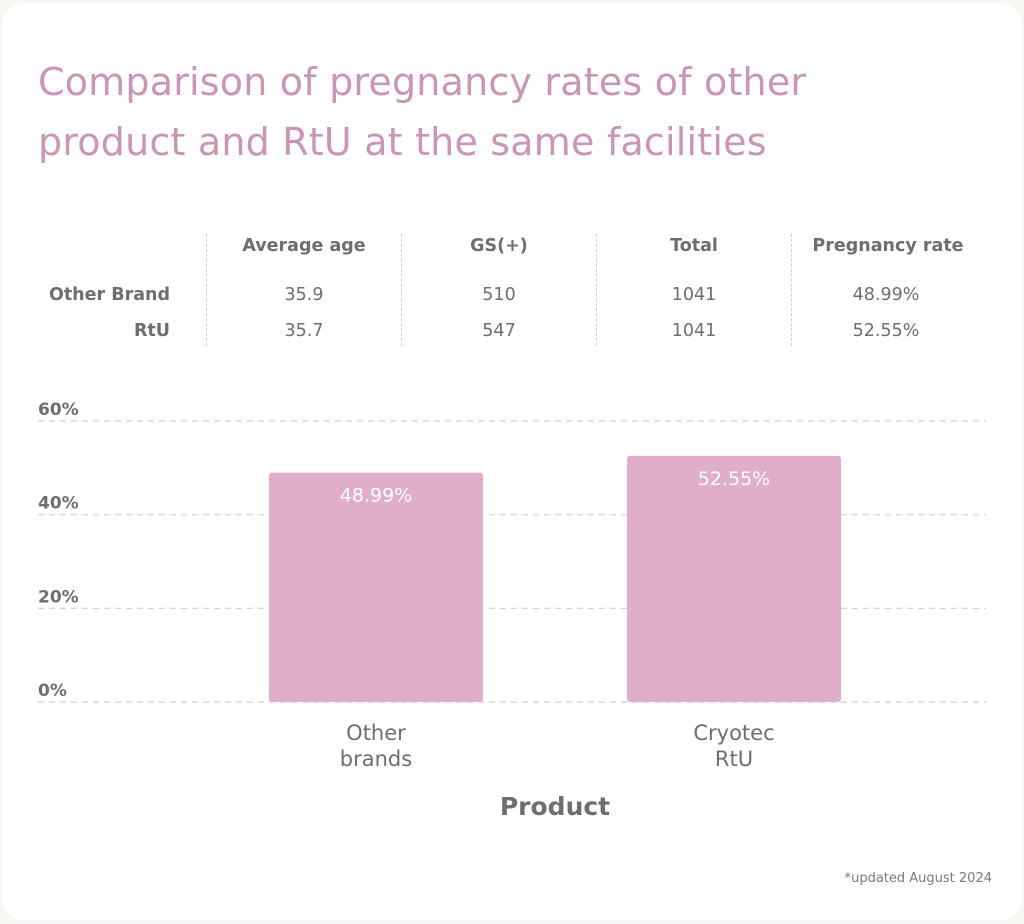  Describe the element at coordinates (733, 733) in the screenshot. I see `x-category-label: Cryotec` at that location.